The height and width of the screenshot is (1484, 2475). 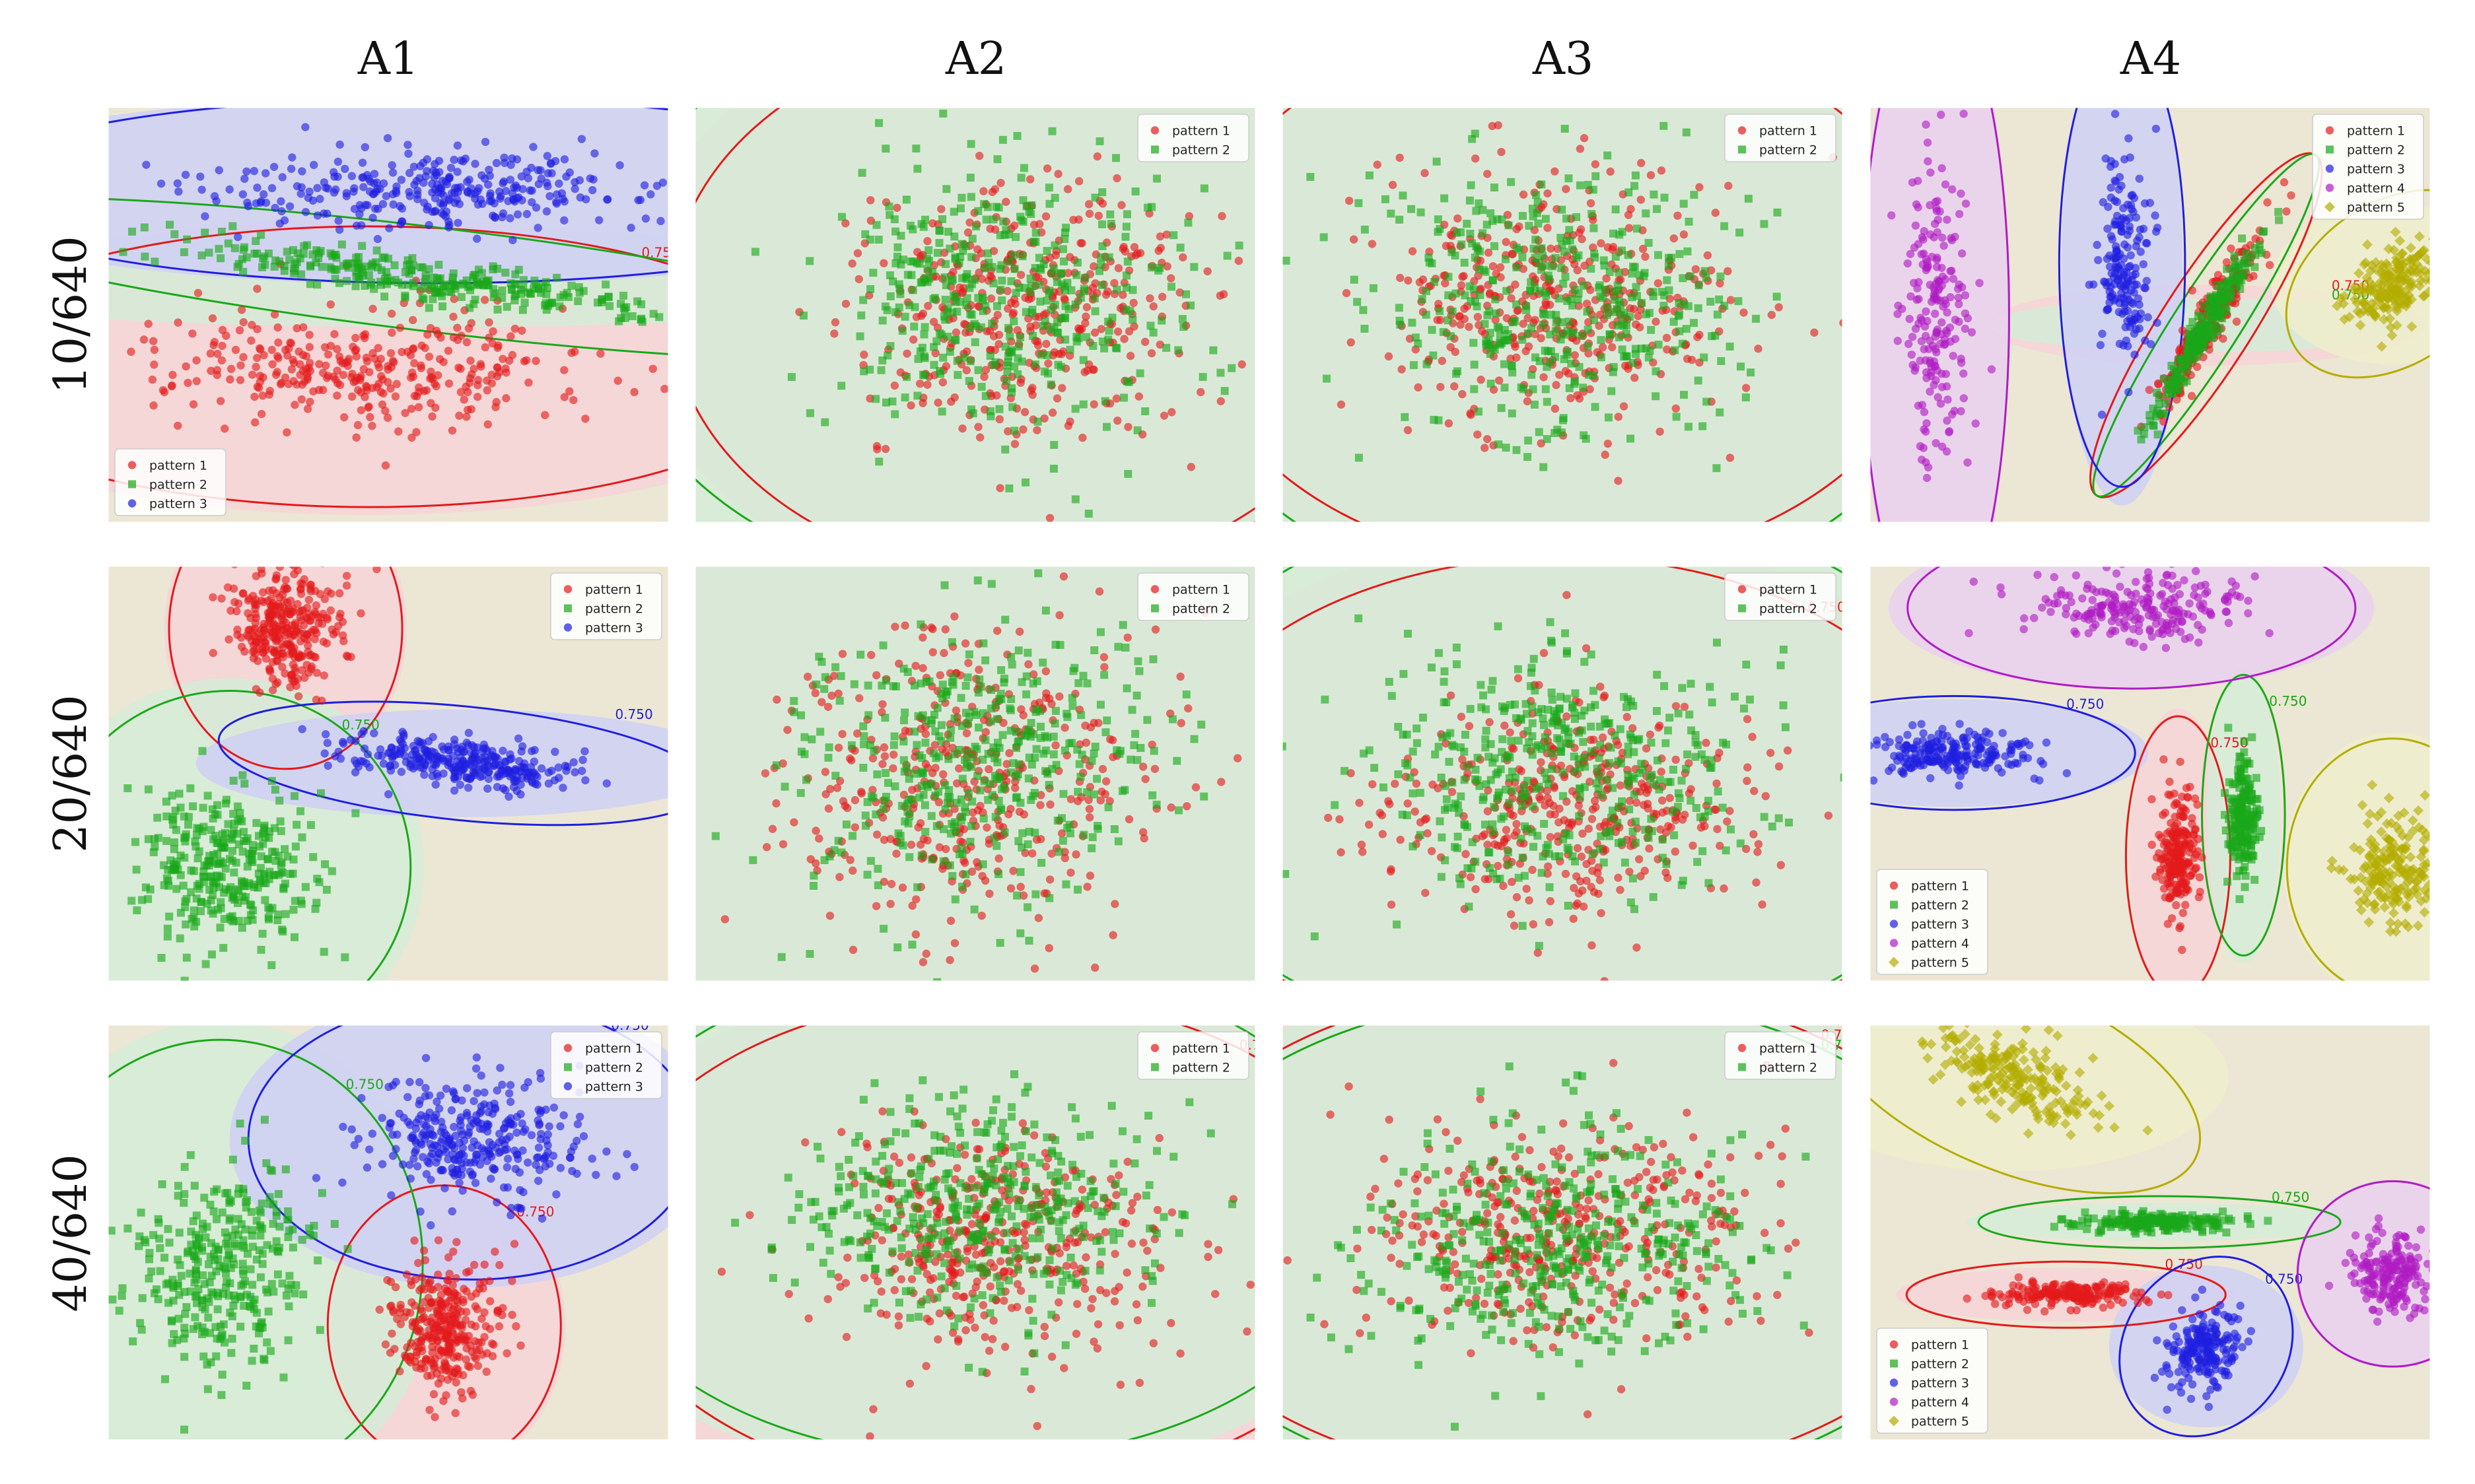 What do you see at coordinates (2376, 189) in the screenshot?
I see `legend-label: pattern 4` at bounding box center [2376, 189].